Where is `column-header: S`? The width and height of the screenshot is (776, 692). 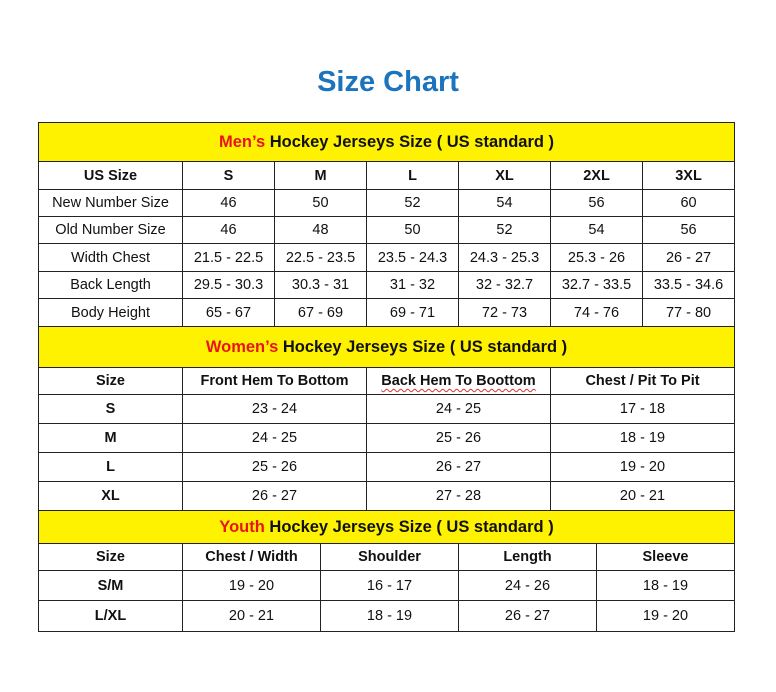
column-header: S is located at coordinates (228, 175).